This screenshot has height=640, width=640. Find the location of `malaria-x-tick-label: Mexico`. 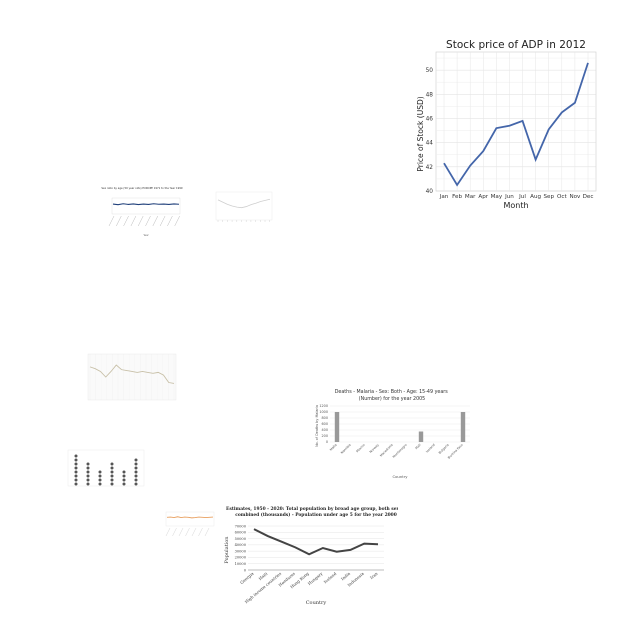

malaria-x-tick-label: Mexico is located at coordinates (360, 448).